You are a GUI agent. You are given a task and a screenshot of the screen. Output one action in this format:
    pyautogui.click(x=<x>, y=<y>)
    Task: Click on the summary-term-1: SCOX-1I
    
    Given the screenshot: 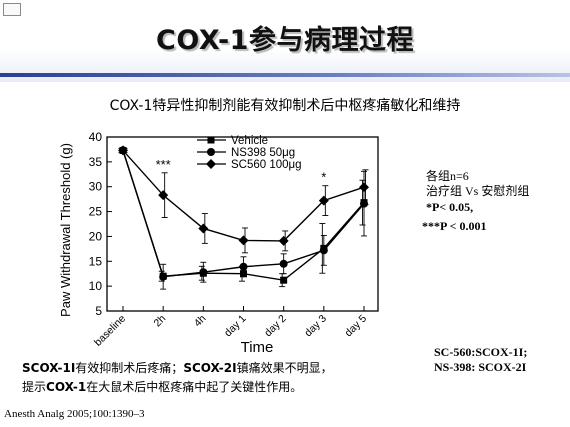 What is the action you would take?
    pyautogui.click(x=49, y=368)
    